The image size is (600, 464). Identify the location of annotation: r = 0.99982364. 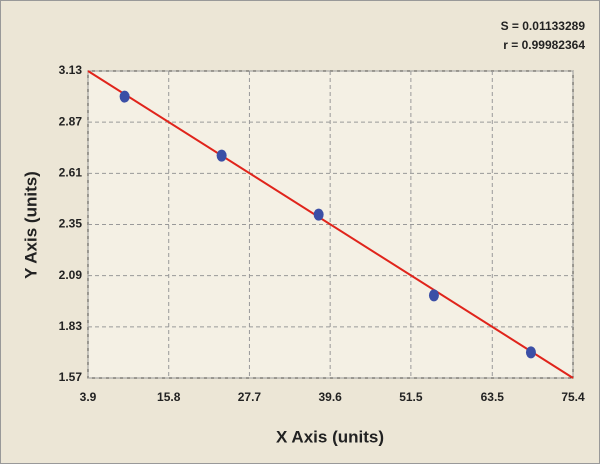
(544, 45).